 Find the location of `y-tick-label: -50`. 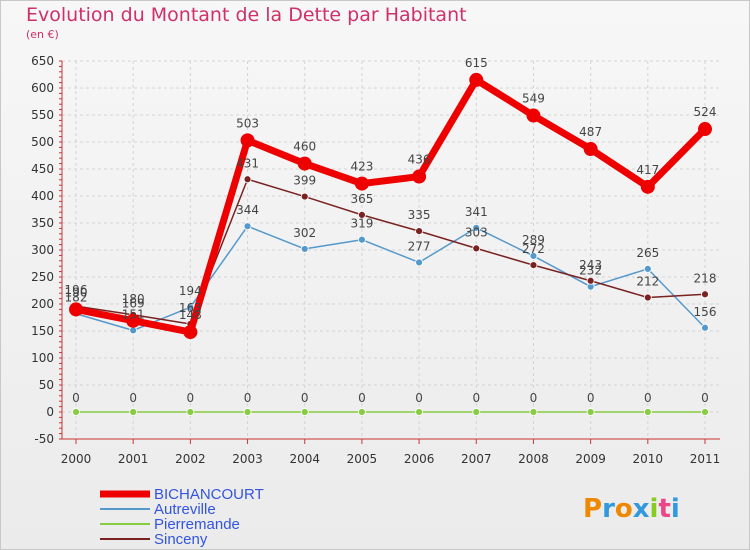

y-tick-label: -50 is located at coordinates (44, 439).